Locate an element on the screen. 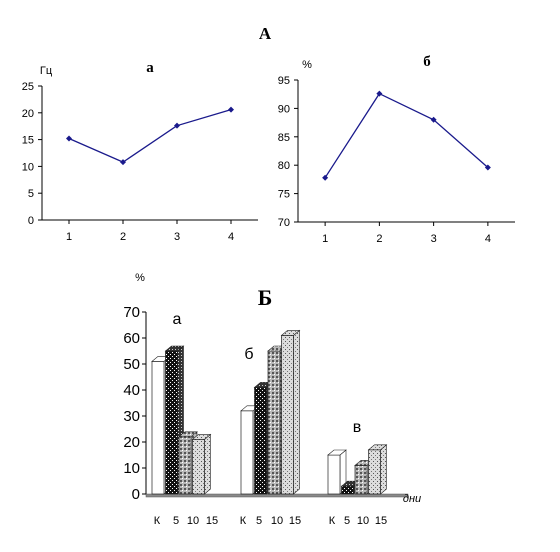 This screenshot has width=560, height=552. chart-title: б is located at coordinates (427, 62).